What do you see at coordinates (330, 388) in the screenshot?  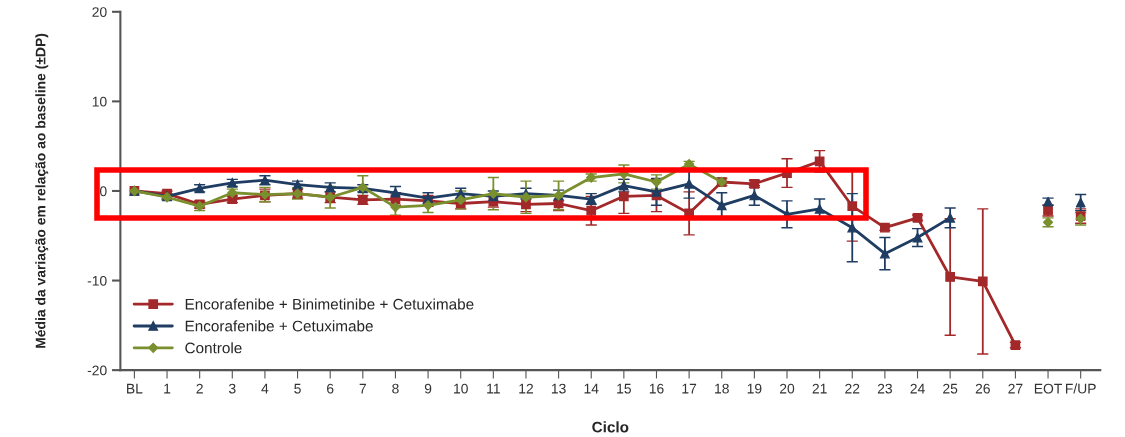 I see `x-tick-label: 6` at bounding box center [330, 388].